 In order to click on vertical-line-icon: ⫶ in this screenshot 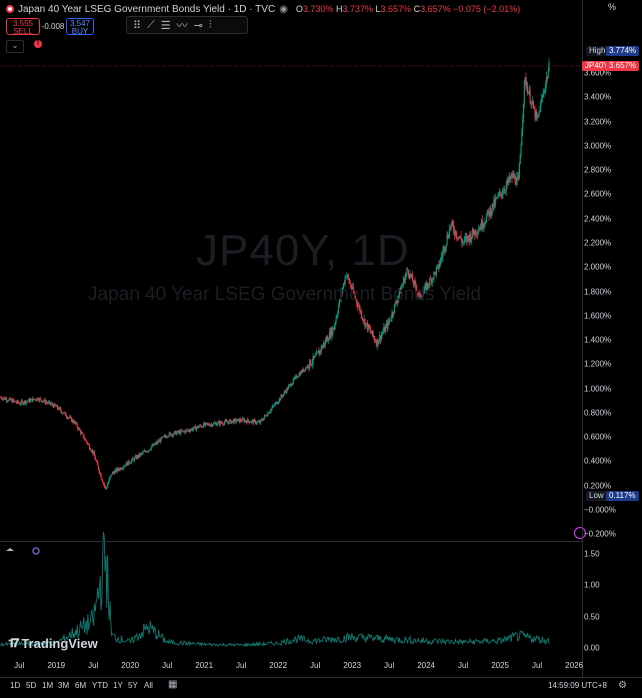, I will do `click(210, 24)`.